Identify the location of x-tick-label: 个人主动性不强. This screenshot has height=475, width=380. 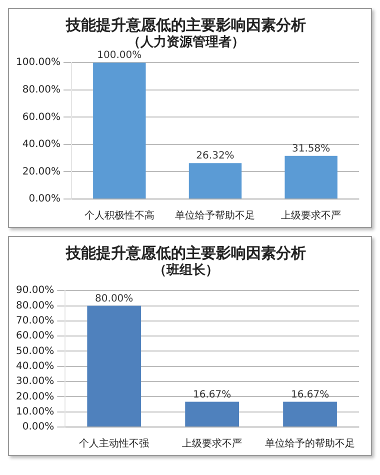
(114, 444).